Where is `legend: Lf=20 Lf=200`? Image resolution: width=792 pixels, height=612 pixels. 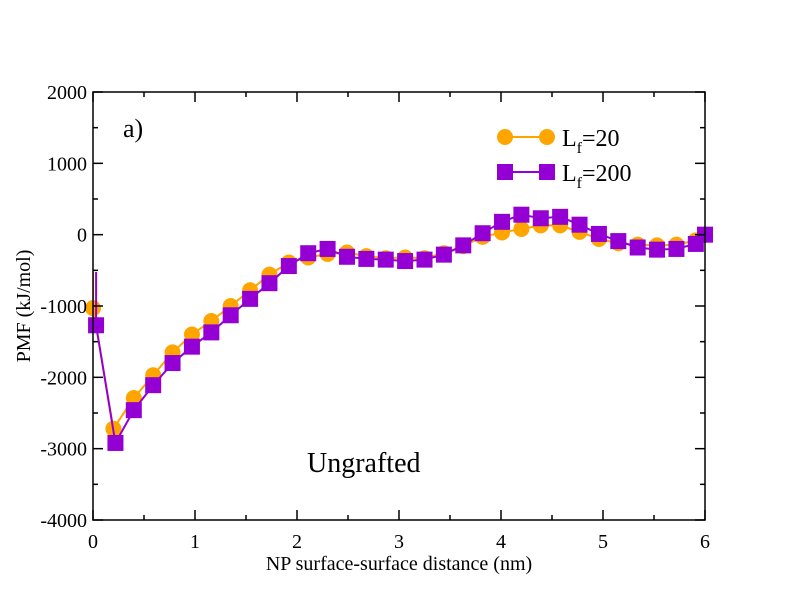
legend: Lf=20 Lf=200 is located at coordinates (564, 159).